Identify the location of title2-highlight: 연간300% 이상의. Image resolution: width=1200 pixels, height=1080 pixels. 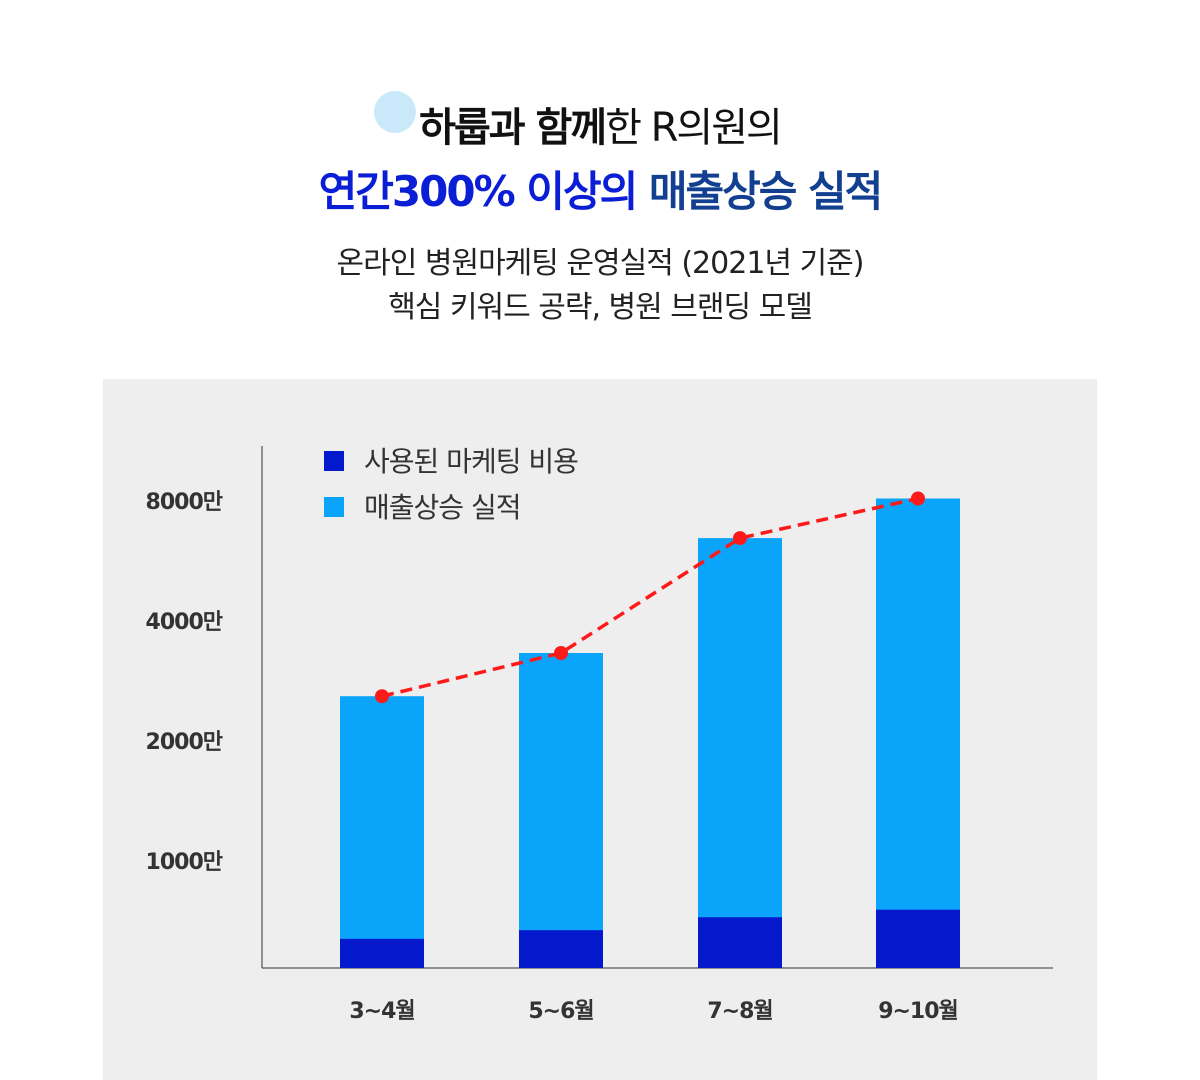
(478, 191).